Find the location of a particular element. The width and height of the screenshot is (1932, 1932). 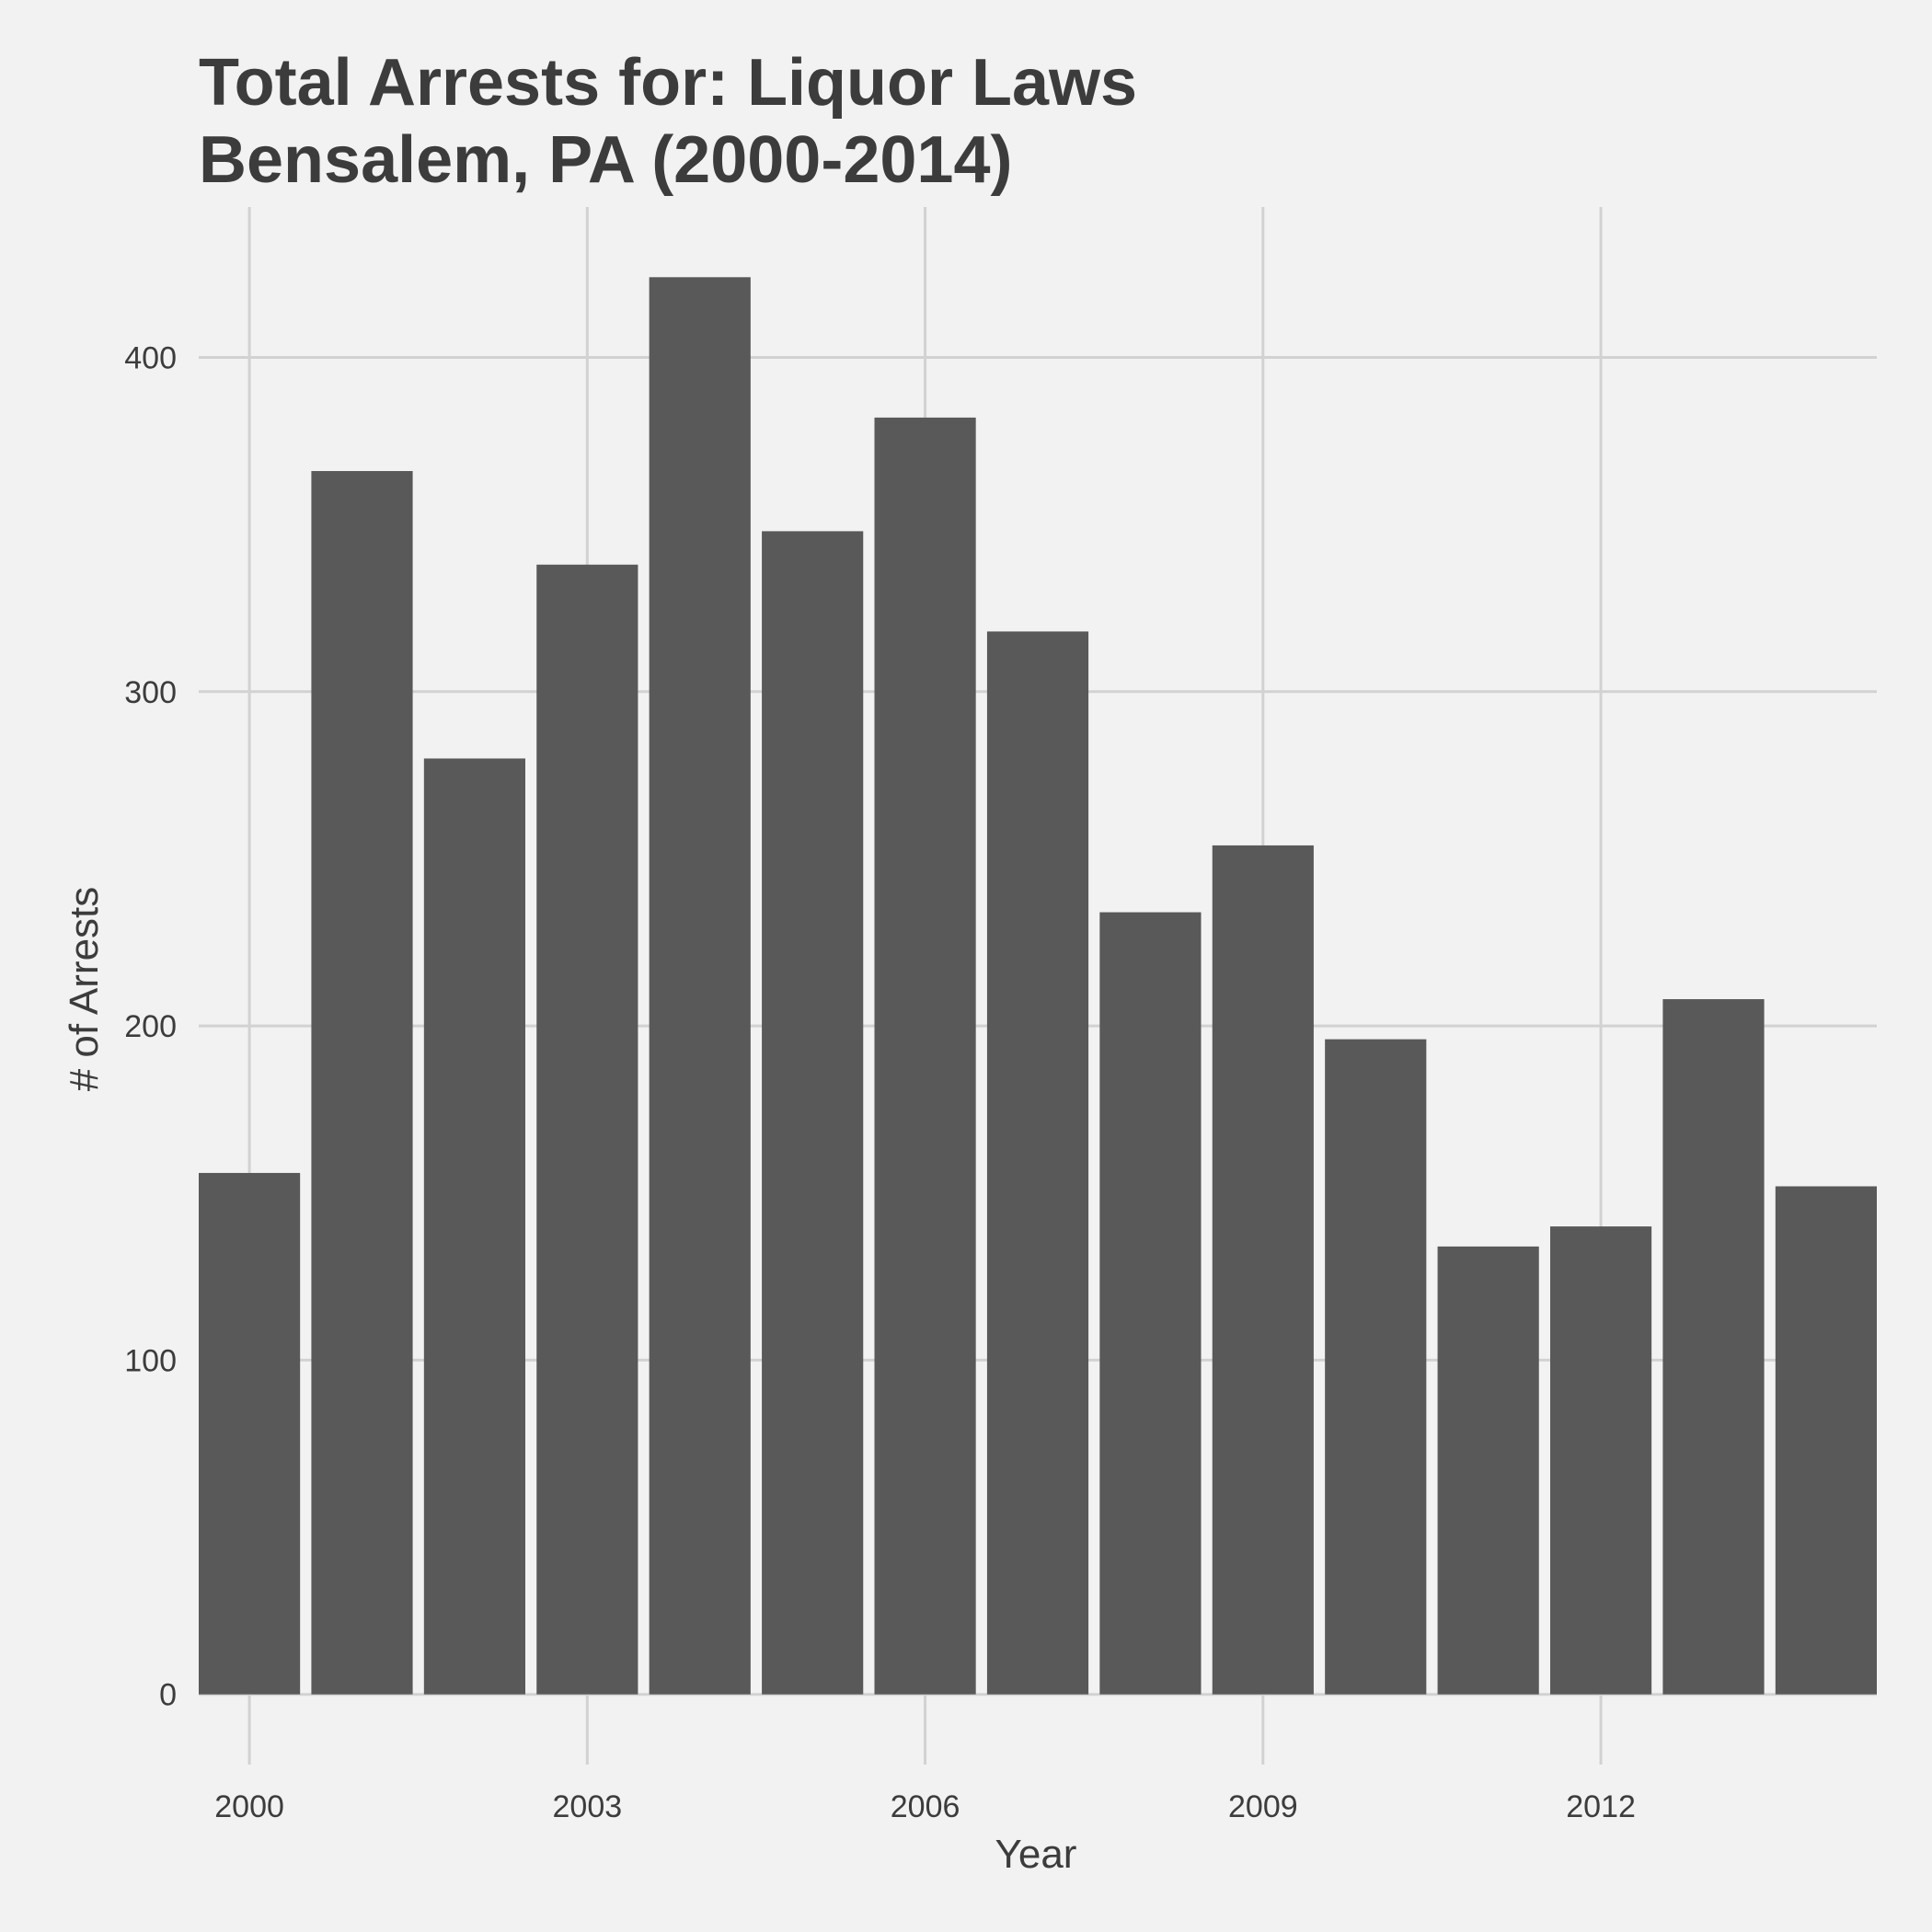

y-tick-label: 300 is located at coordinates (150, 692).